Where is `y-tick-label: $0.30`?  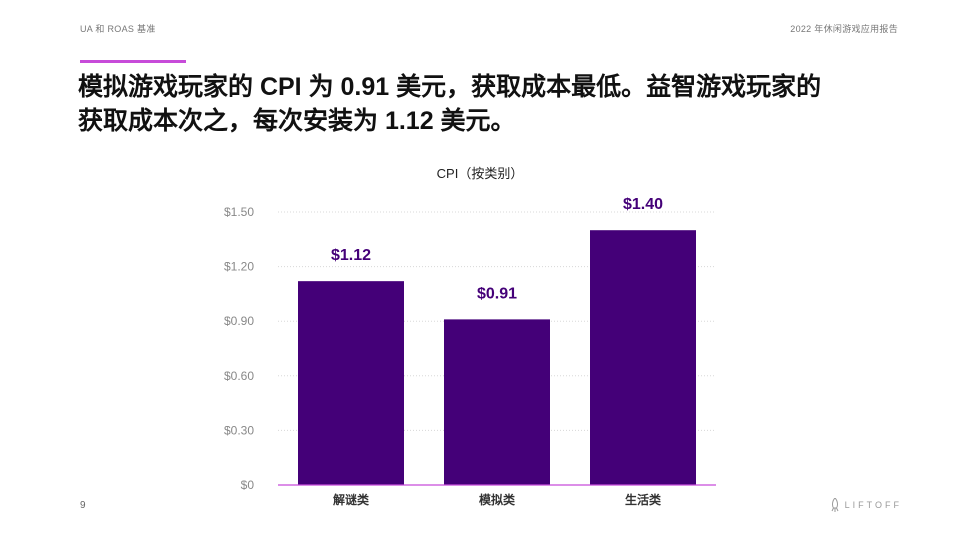
y-tick-label: $0.30 is located at coordinates (239, 430).